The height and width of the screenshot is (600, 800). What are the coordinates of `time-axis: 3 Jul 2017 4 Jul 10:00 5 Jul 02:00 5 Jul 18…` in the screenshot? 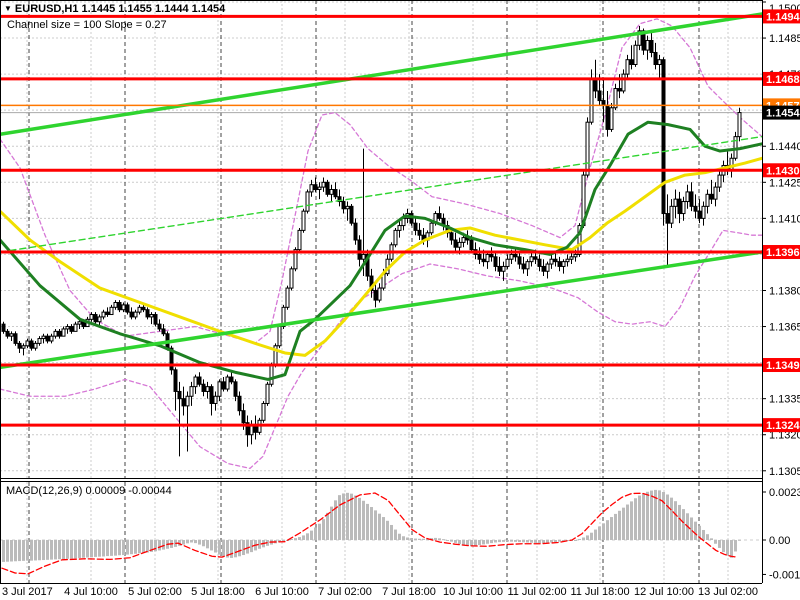 It's located at (380, 592).